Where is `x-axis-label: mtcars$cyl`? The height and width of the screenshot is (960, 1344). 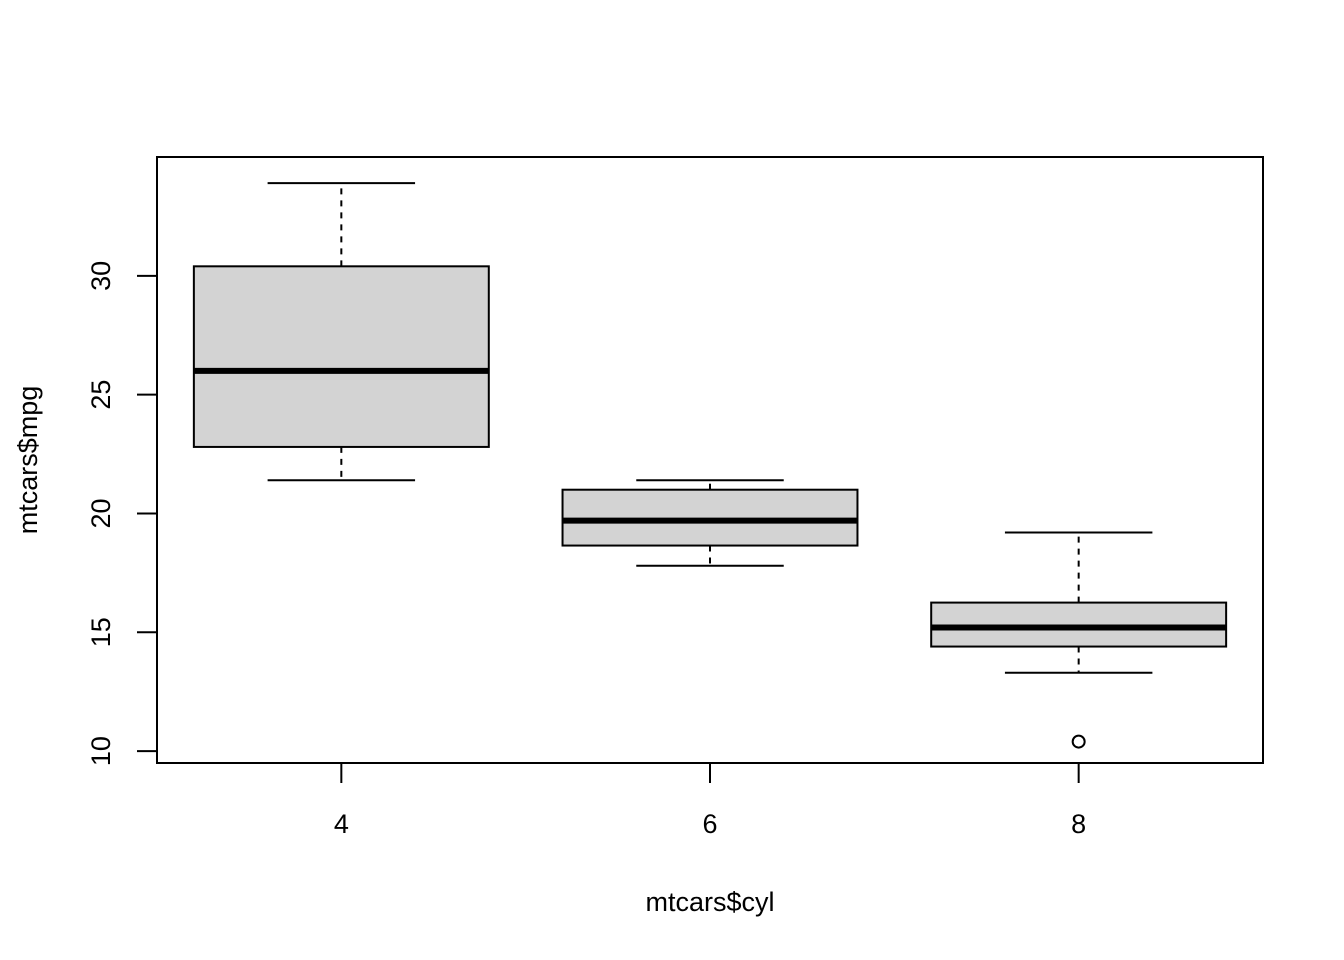 x-axis-label: mtcars$cyl is located at coordinates (709, 902).